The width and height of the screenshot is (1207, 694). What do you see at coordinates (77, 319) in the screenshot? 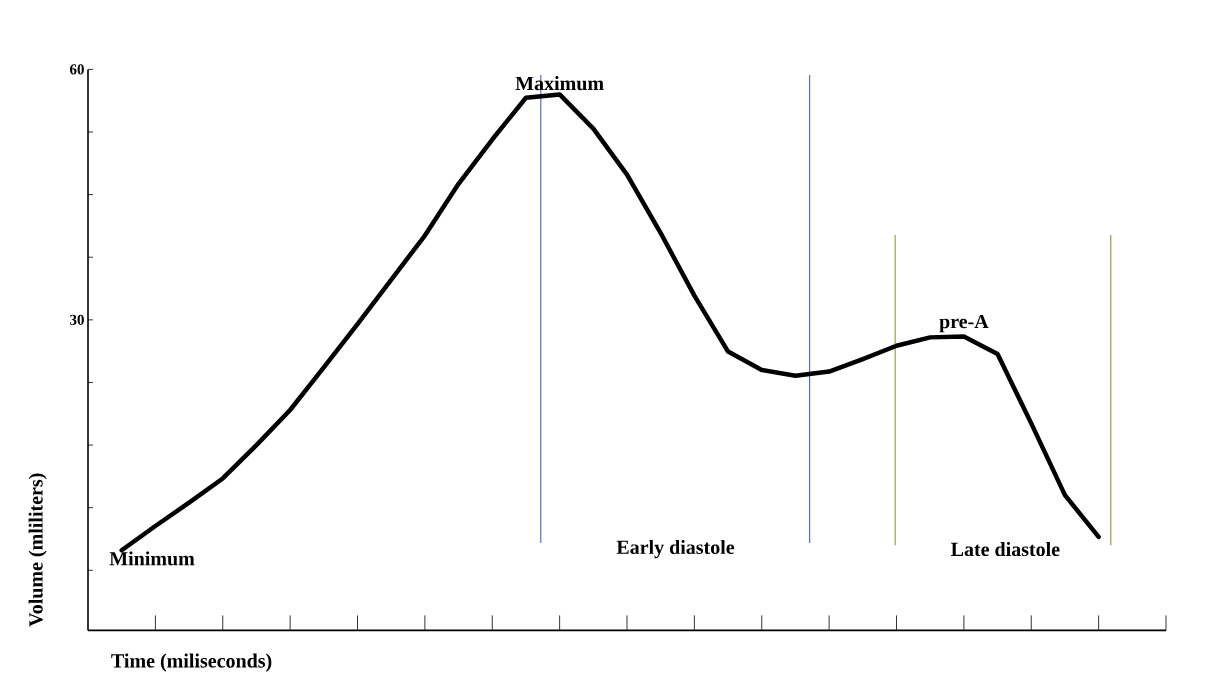
I see `y-tick-label: 30` at bounding box center [77, 319].